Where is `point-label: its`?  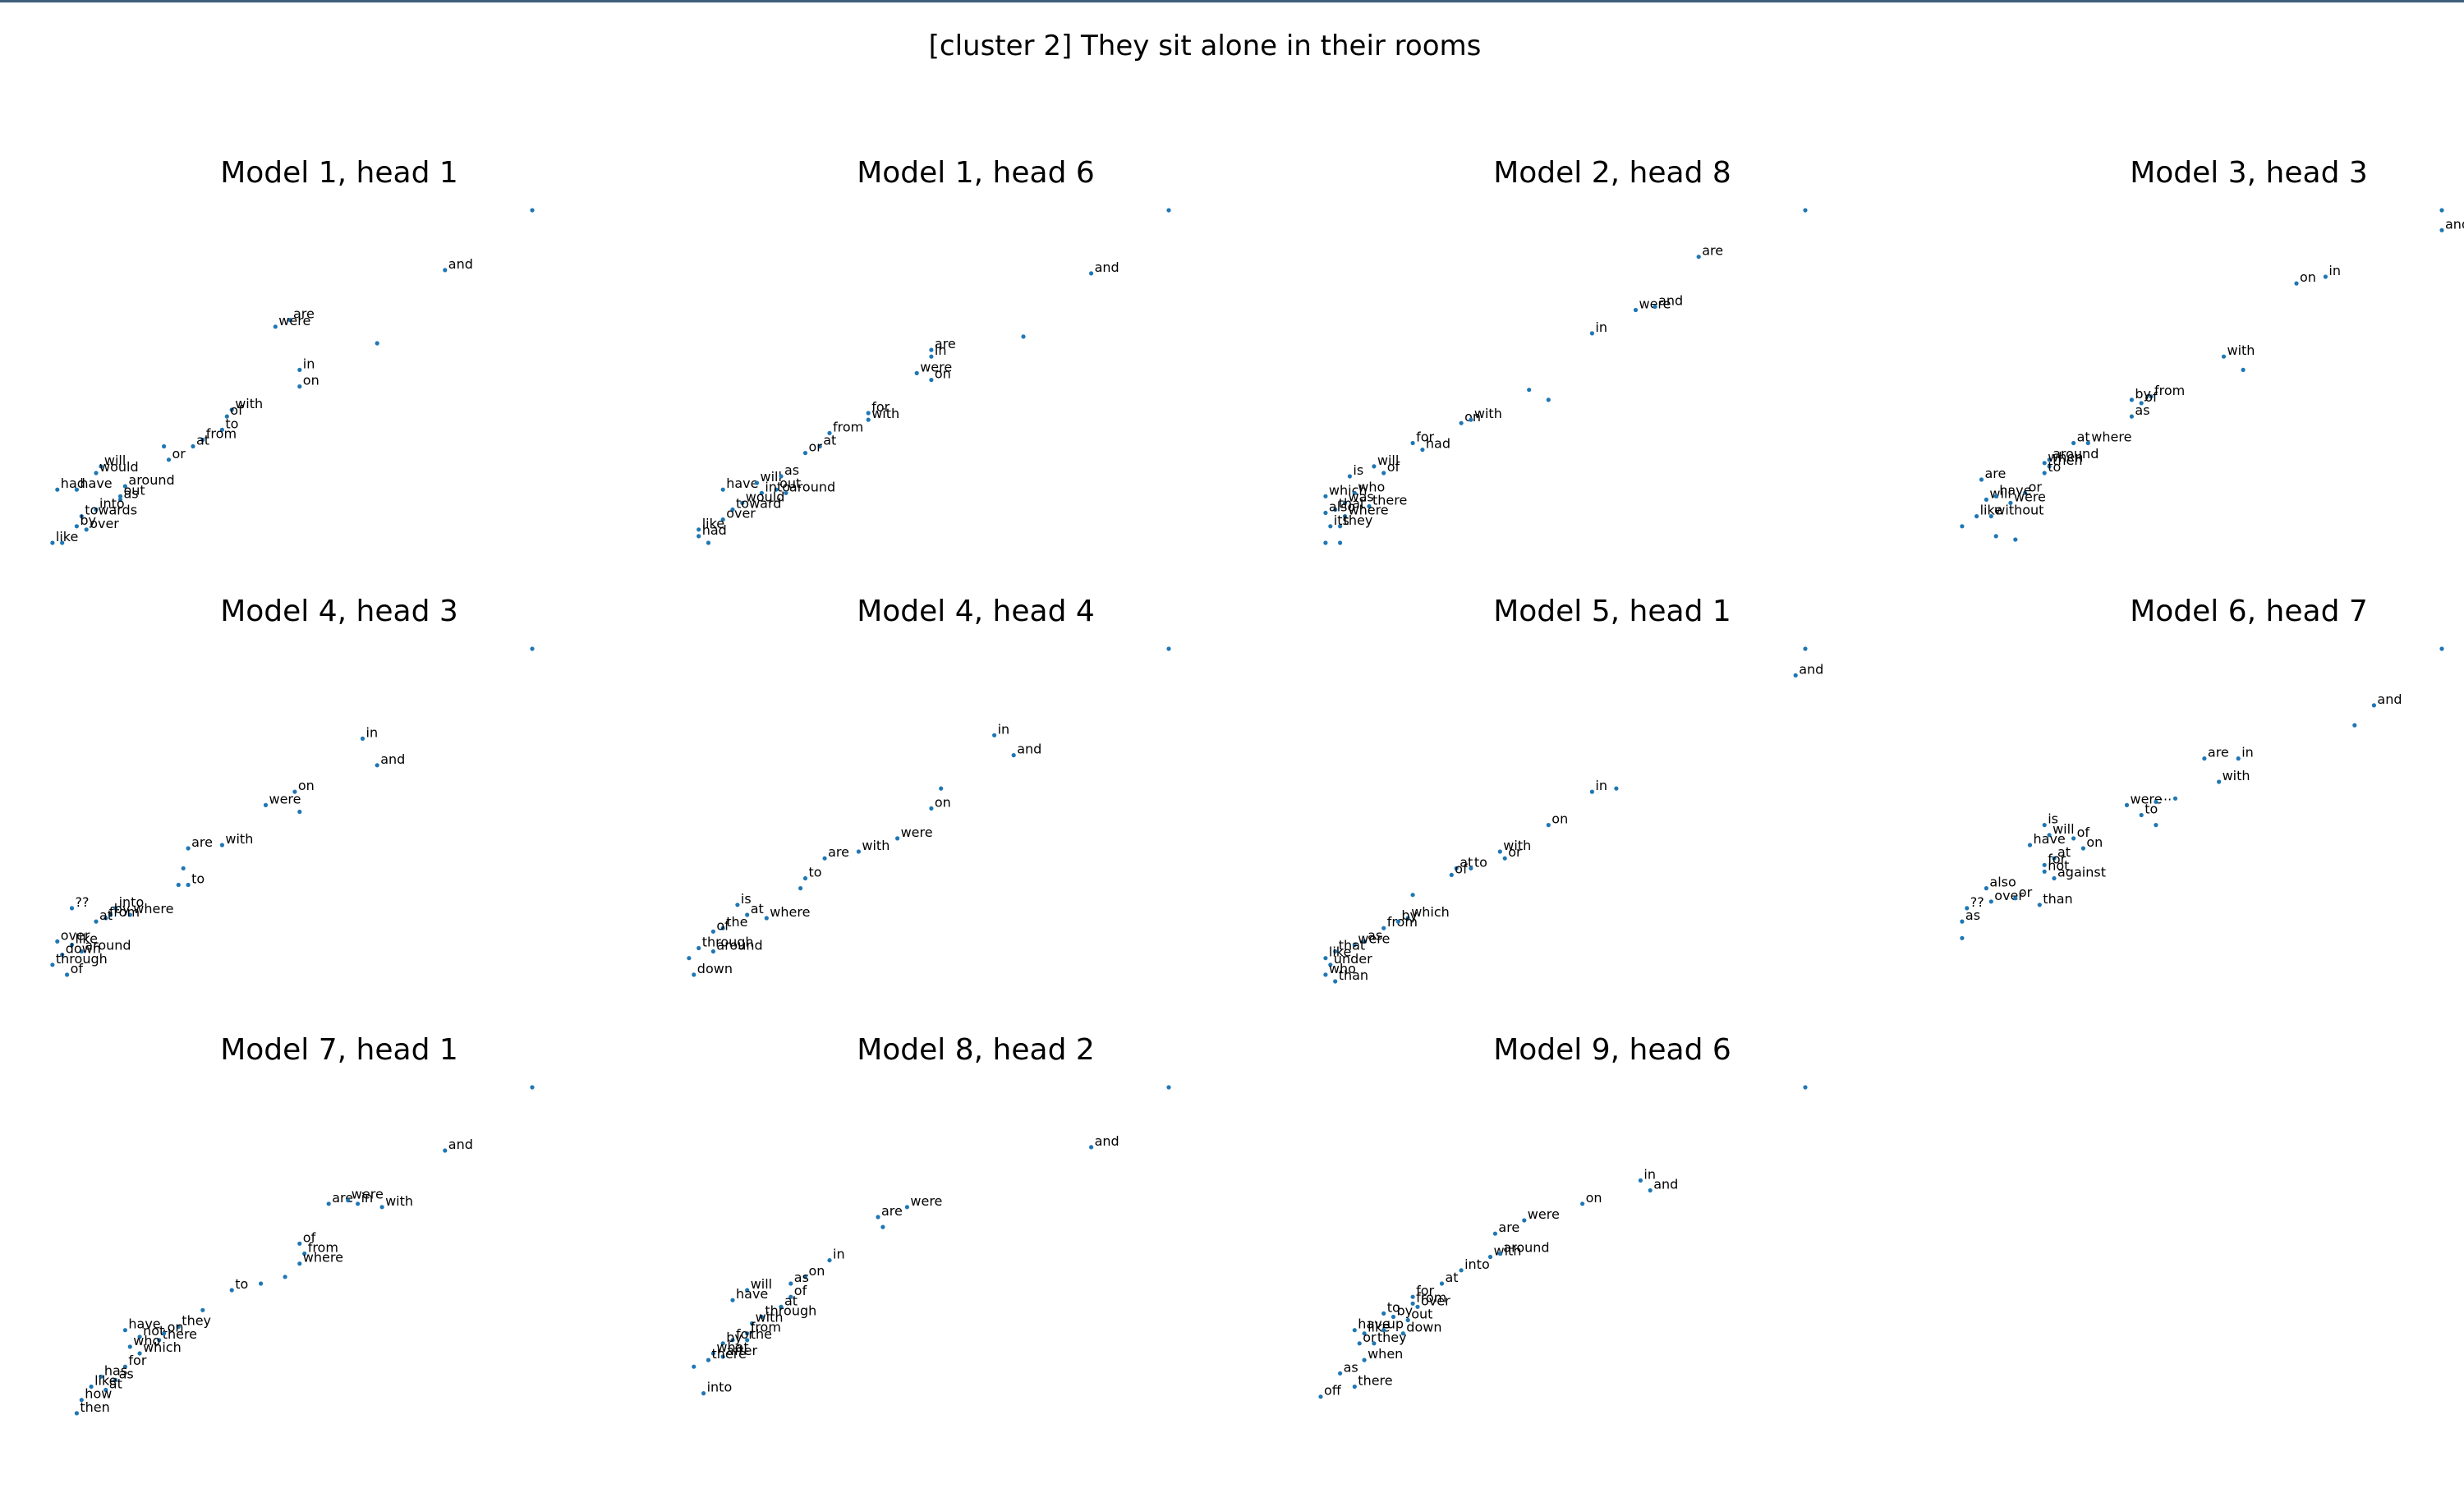 point-label: its is located at coordinates (1341, 520).